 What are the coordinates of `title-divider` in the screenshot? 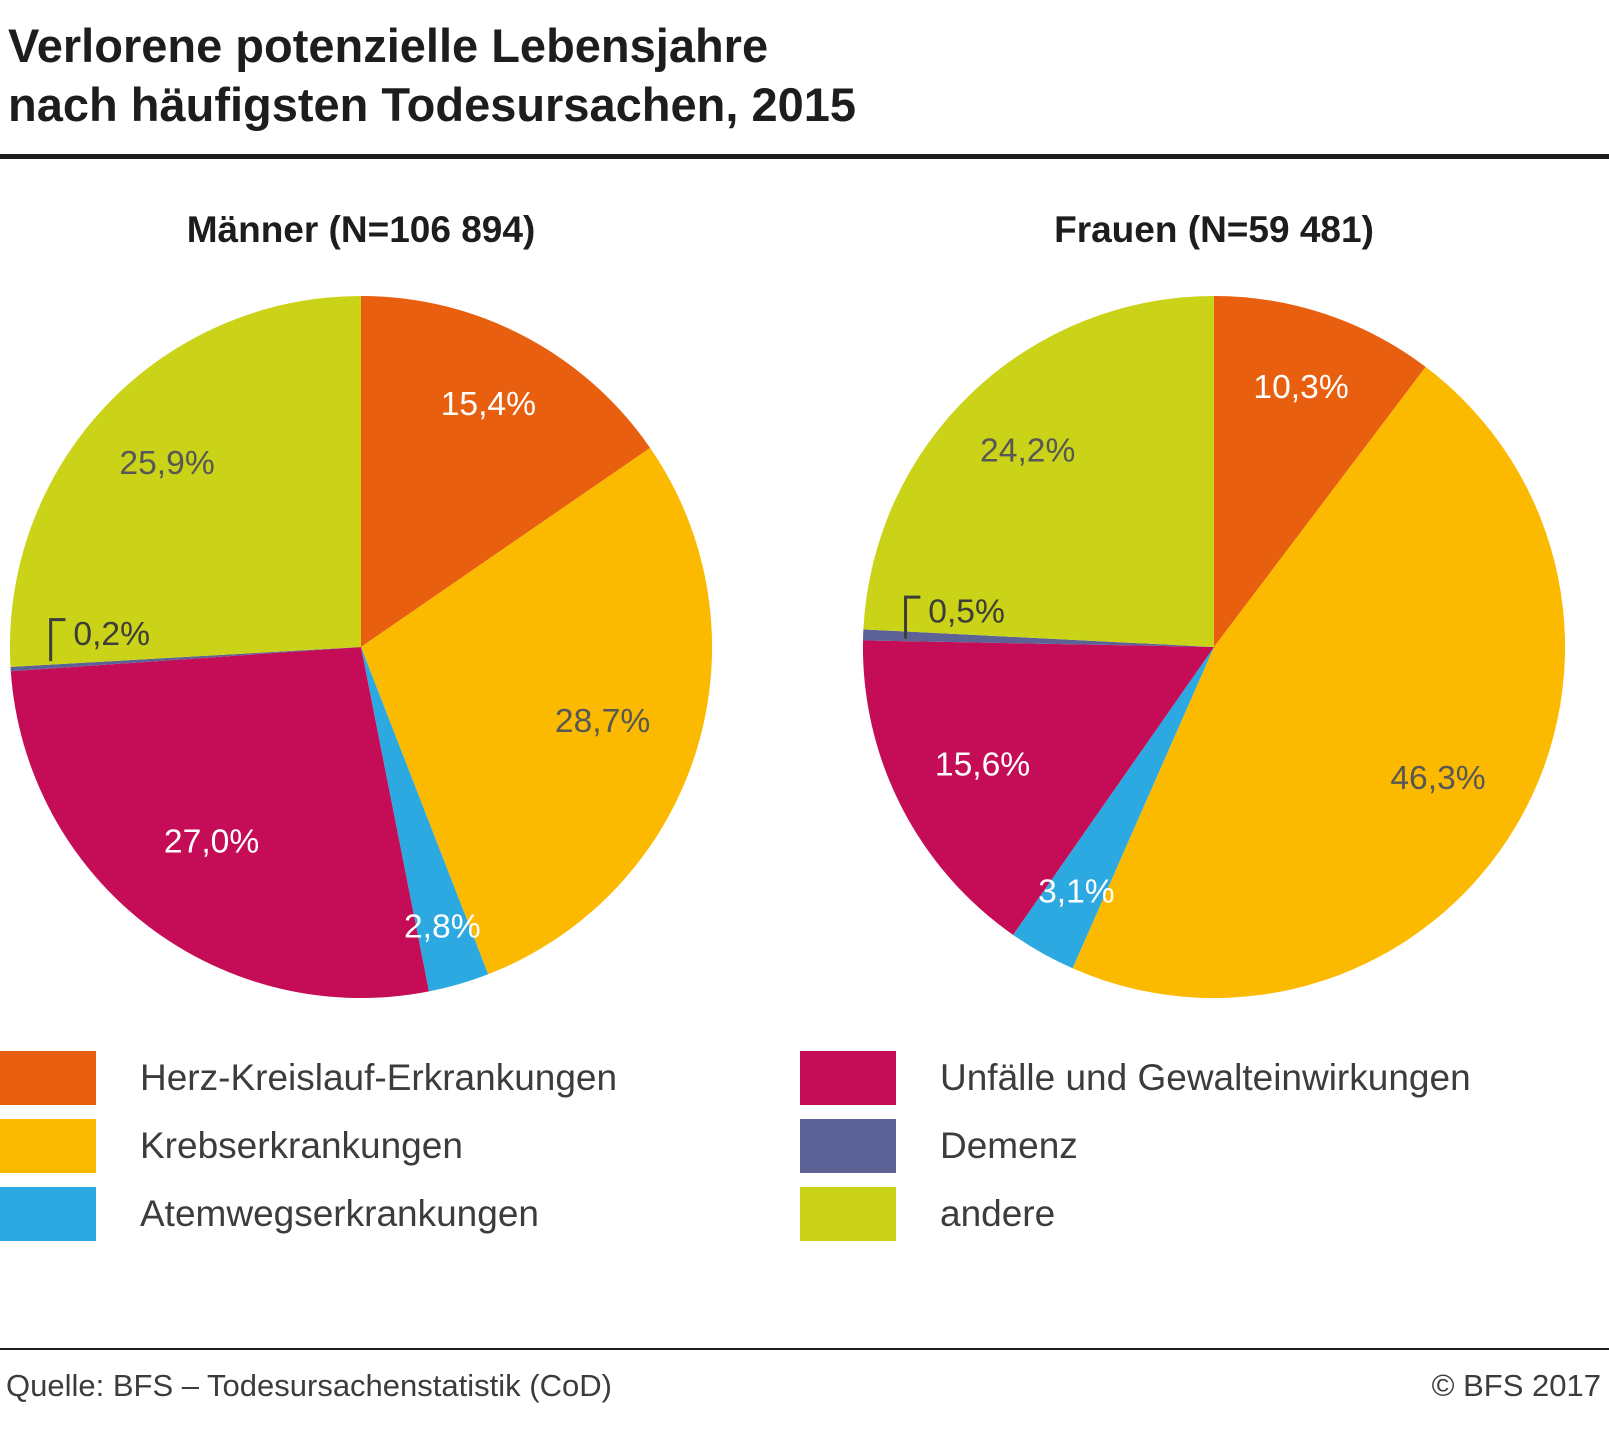 It's located at (804, 157).